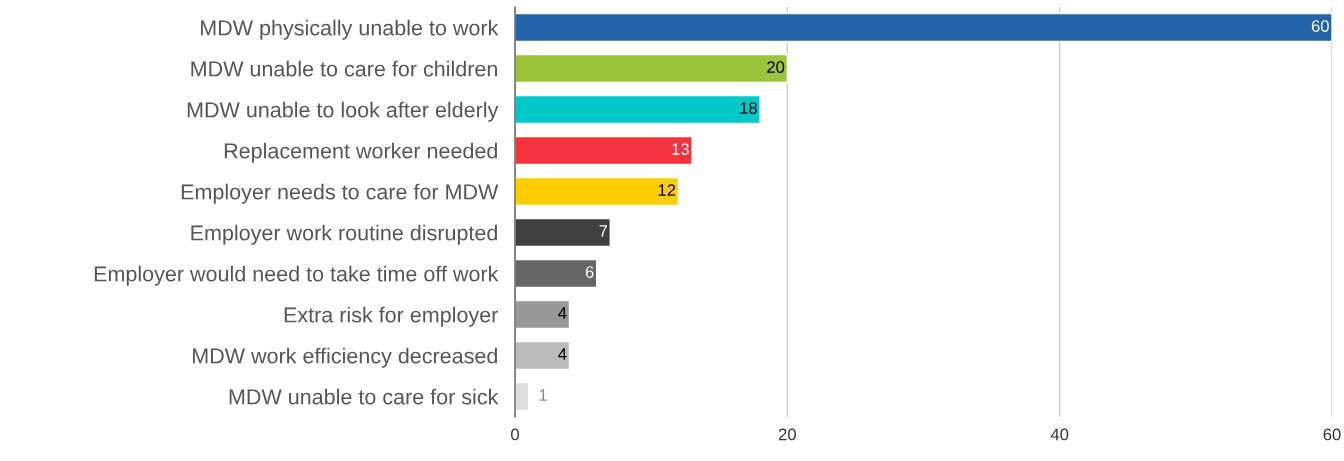 The width and height of the screenshot is (1344, 461). I want to click on y-tick-label: Employer would need to take time off work, so click(296, 275).